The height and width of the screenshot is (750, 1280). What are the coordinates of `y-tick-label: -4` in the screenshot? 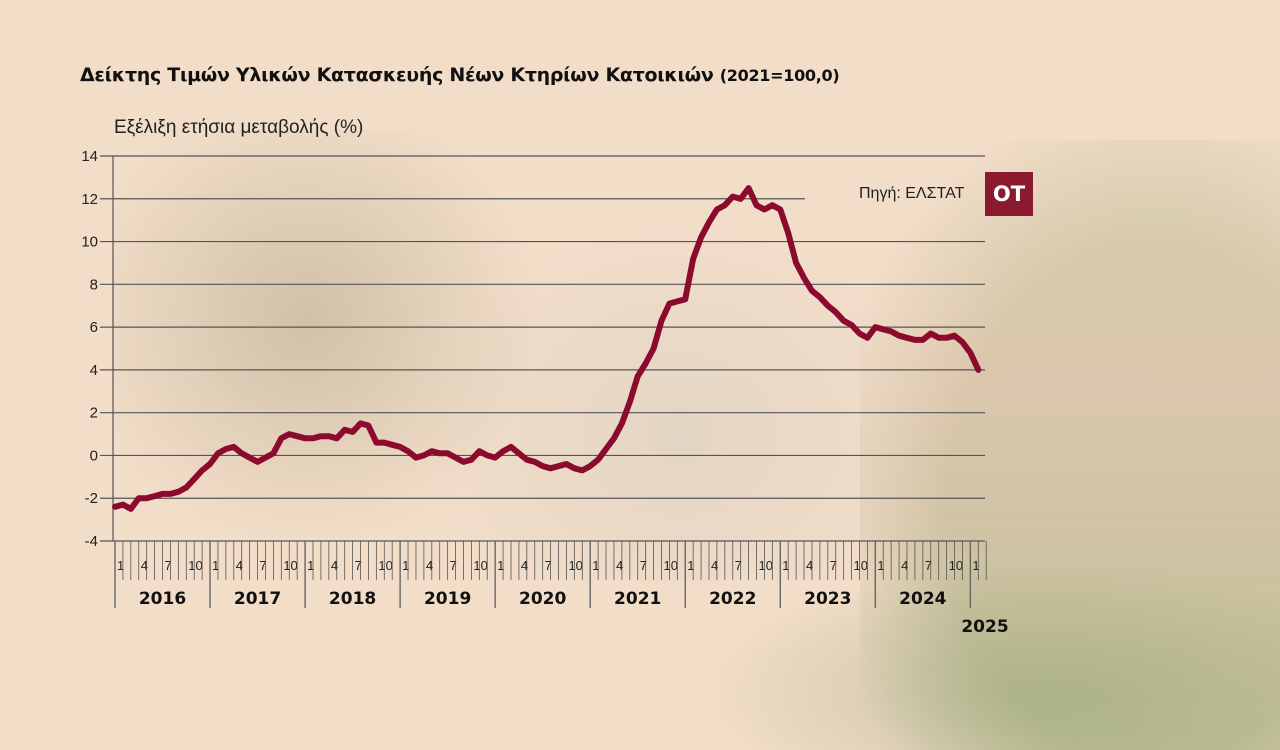 It's located at (91, 541).